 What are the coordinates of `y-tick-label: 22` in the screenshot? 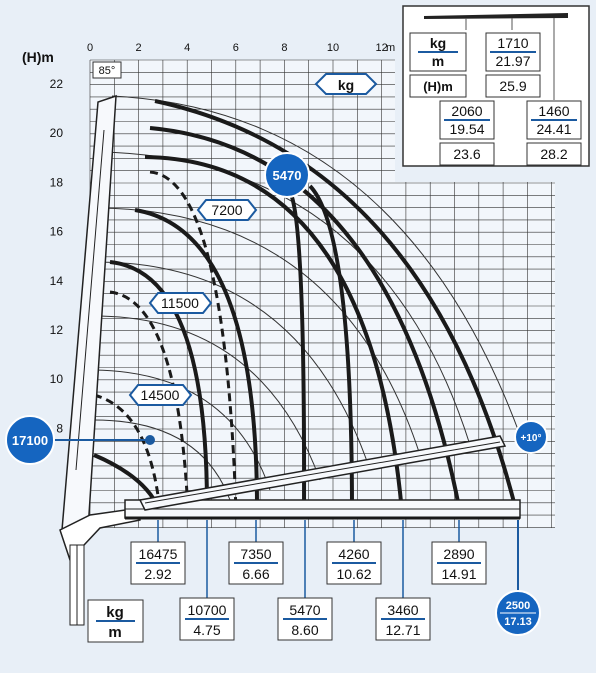 It's located at (57, 84).